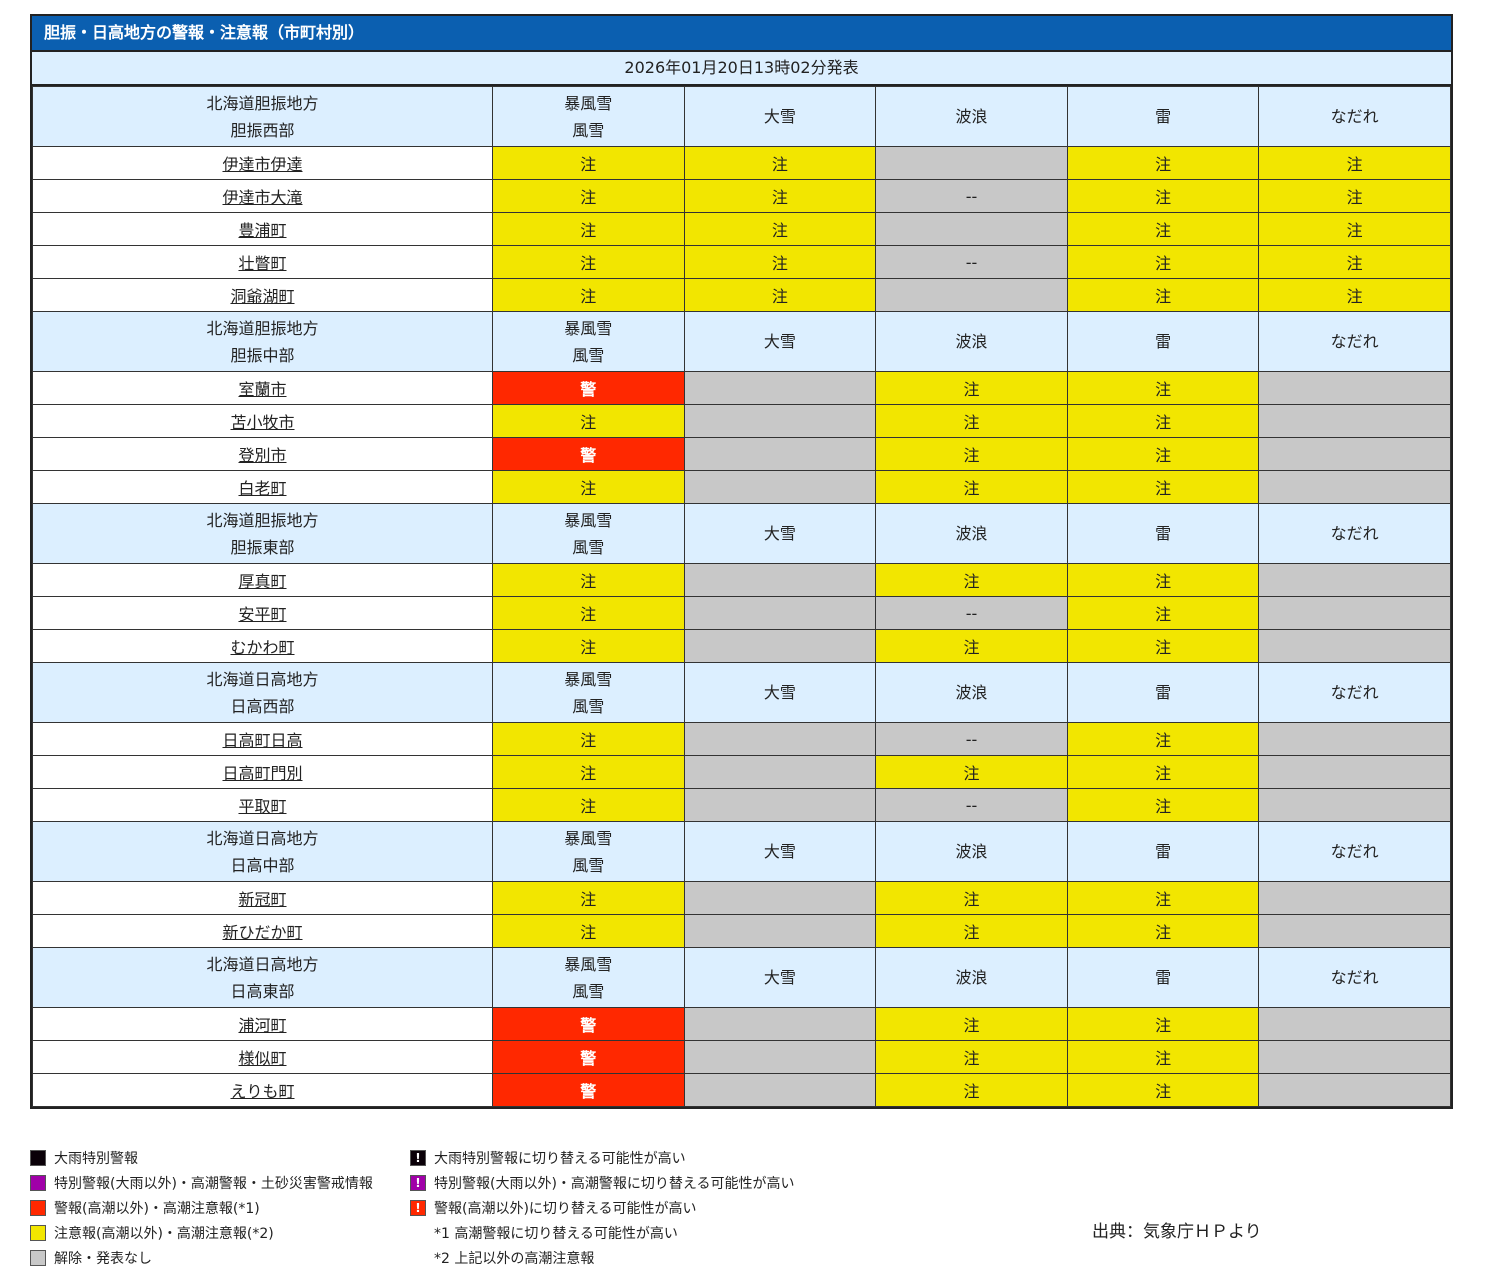  I want to click on municipality-cell: 日高町日高, so click(262, 739).